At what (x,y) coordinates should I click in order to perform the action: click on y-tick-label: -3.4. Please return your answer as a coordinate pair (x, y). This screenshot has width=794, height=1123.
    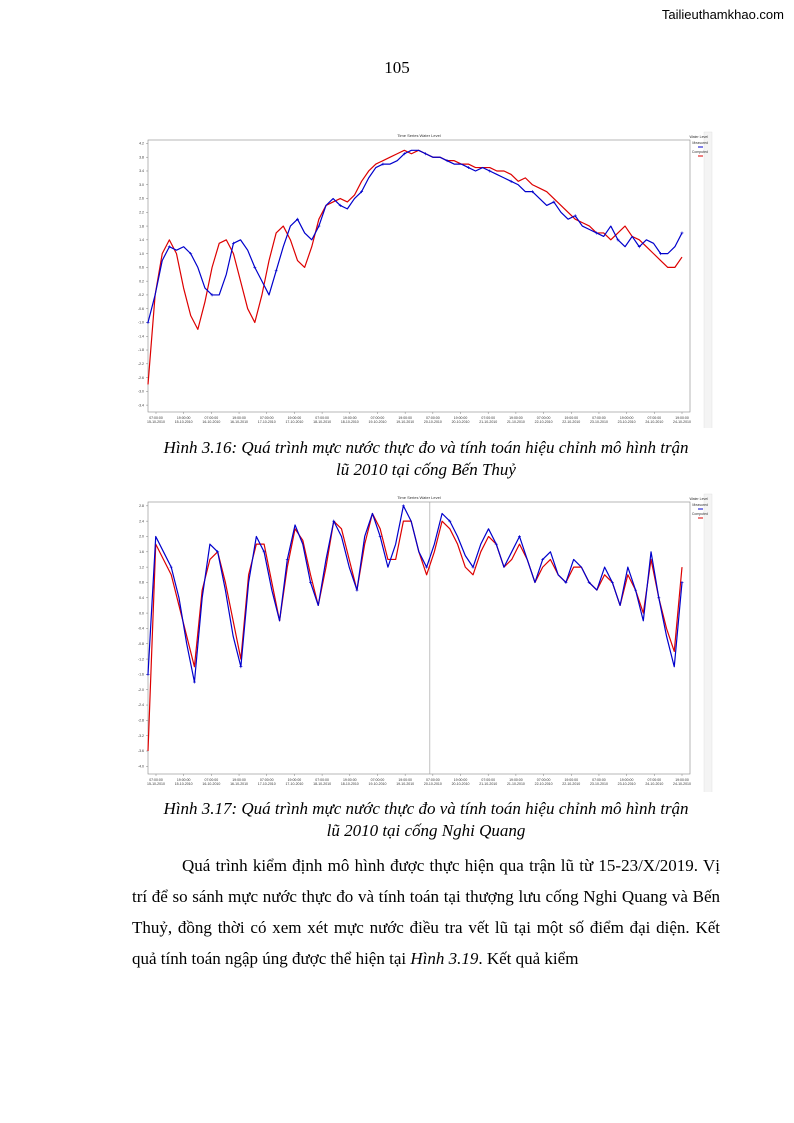
    Looking at the image, I should click on (141, 405).